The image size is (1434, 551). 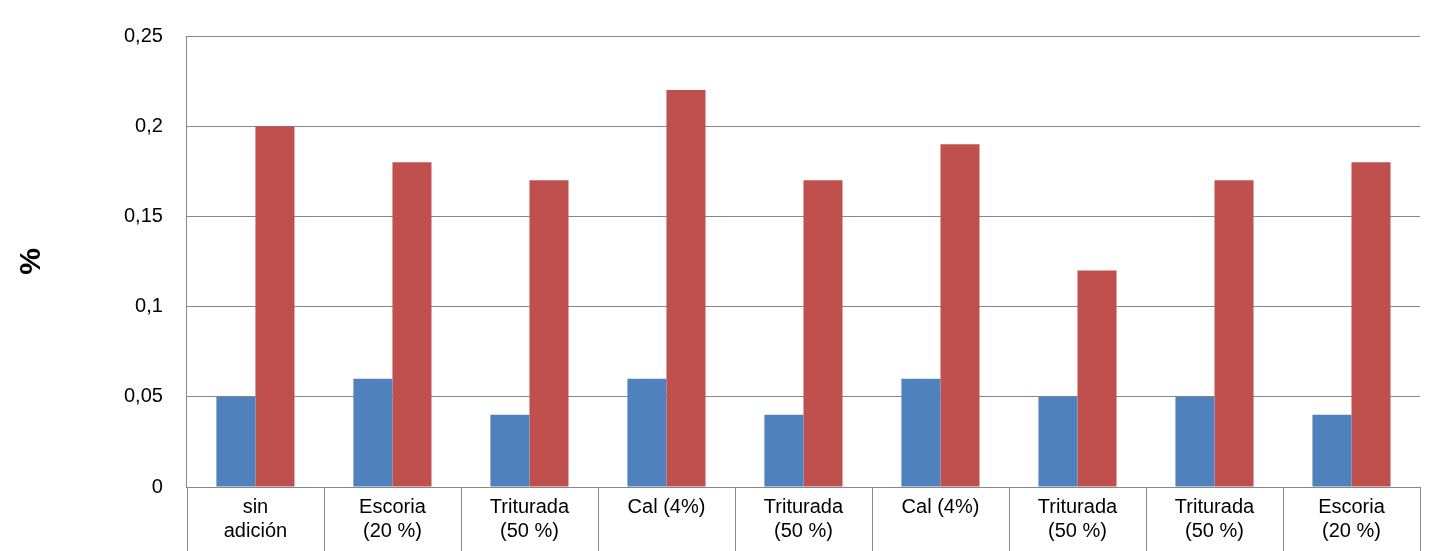 What do you see at coordinates (143, 34) in the screenshot?
I see `y-tick-label: 0,25` at bounding box center [143, 34].